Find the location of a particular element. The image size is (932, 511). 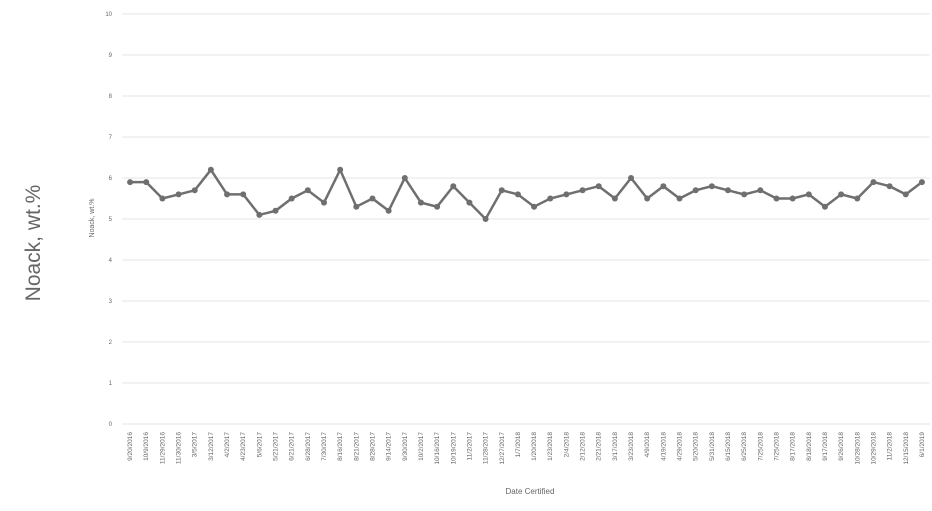

x-tick-label: 3/23/2018 is located at coordinates (631, 446).